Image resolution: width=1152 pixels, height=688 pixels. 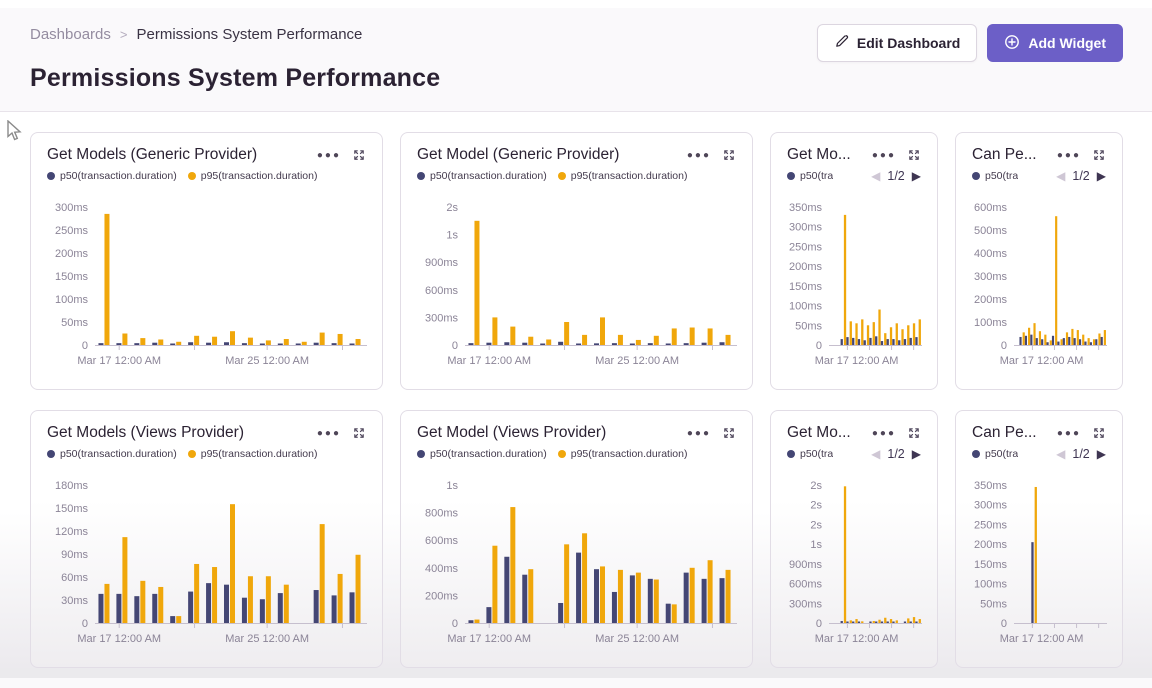 What do you see at coordinates (991, 486) in the screenshot?
I see `svg-text: 350ms` at bounding box center [991, 486].